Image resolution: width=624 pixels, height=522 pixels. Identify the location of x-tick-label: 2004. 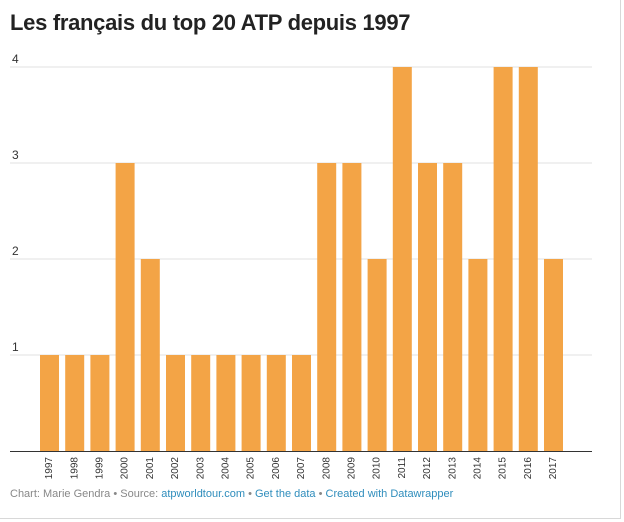
(226, 468).